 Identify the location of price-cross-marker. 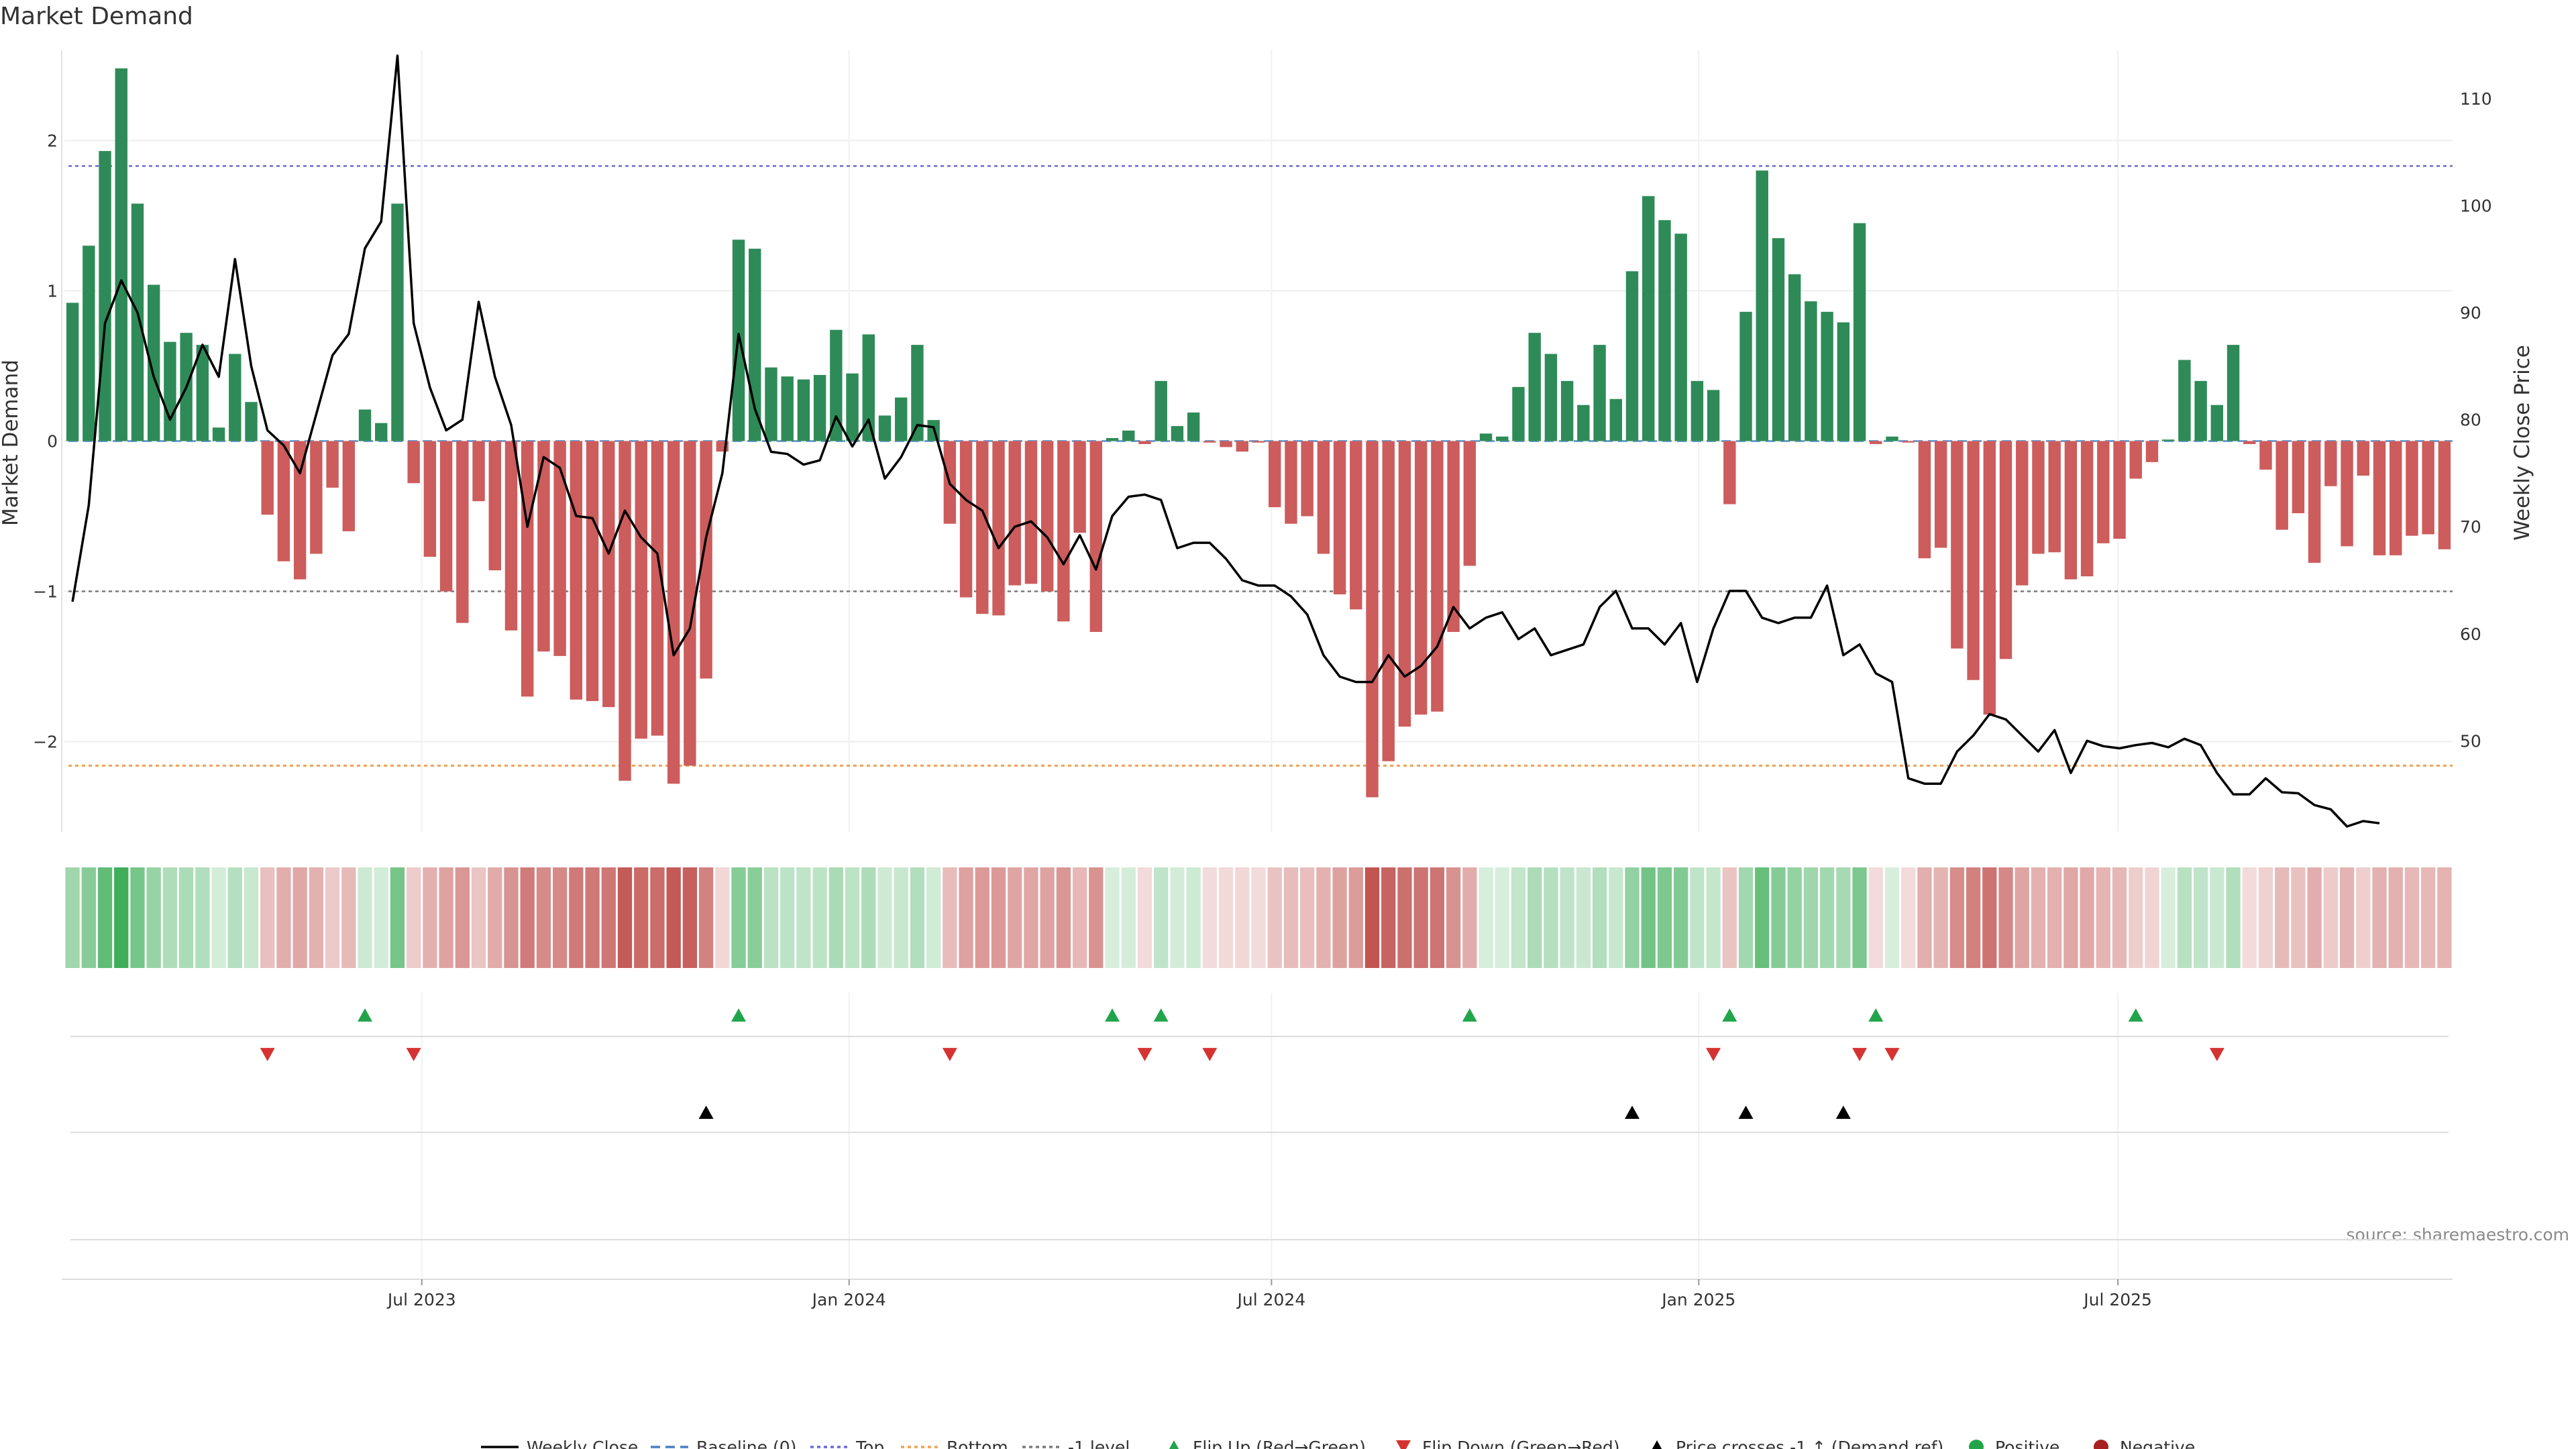
(1746, 1112).